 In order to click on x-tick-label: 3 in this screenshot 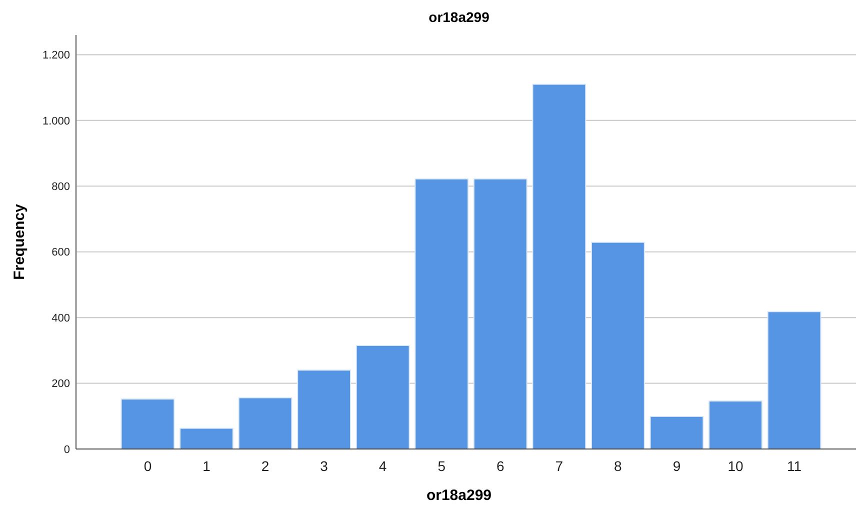, I will do `click(324, 466)`.